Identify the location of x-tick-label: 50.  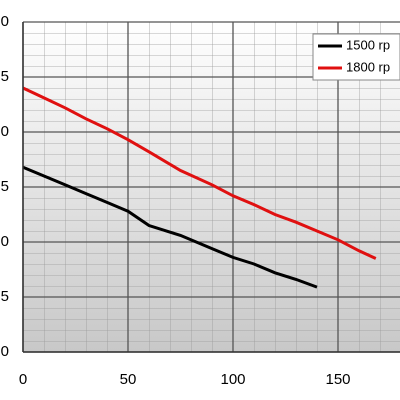
(128, 379).